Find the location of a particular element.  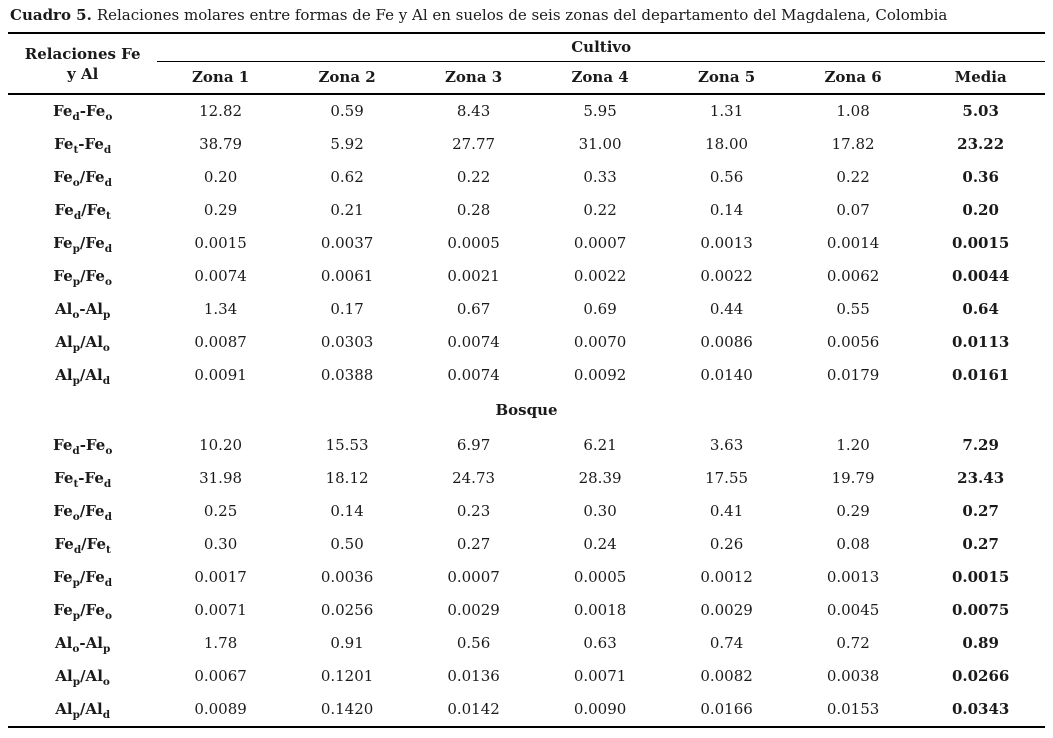

value-cell: 0.55 is located at coordinates (853, 309).